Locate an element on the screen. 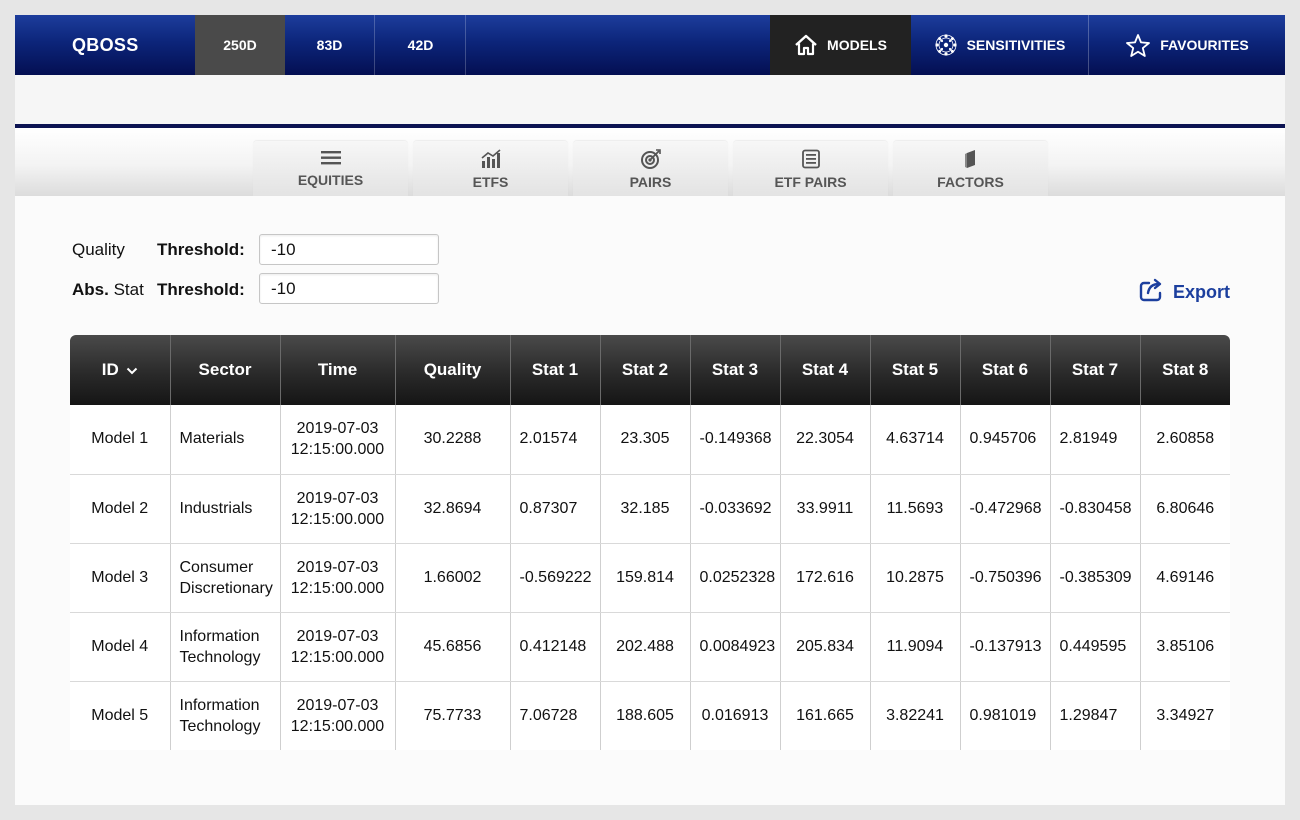 The image size is (1300, 820). cell-stat-3: -0.149368 is located at coordinates (735, 440).